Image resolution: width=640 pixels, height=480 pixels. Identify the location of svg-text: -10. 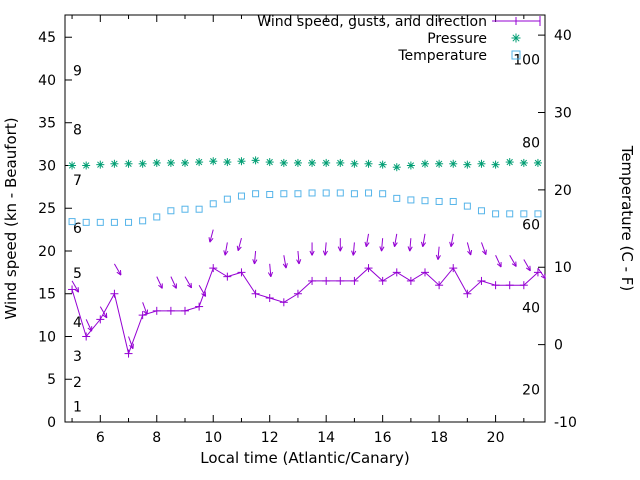
(565, 423).